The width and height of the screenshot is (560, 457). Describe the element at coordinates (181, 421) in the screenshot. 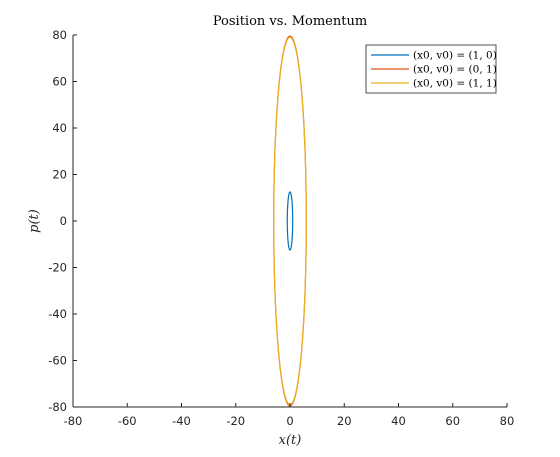

I see `x-tick-label: -40` at that location.